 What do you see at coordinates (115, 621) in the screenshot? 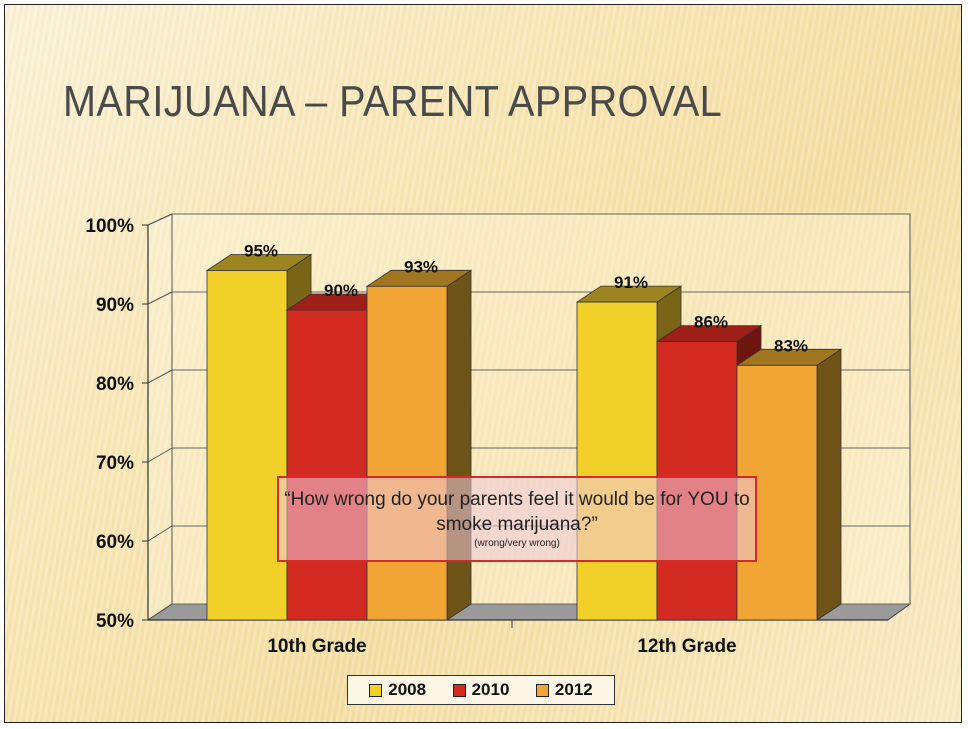
I see `y-tick-label: 50%` at bounding box center [115, 621].